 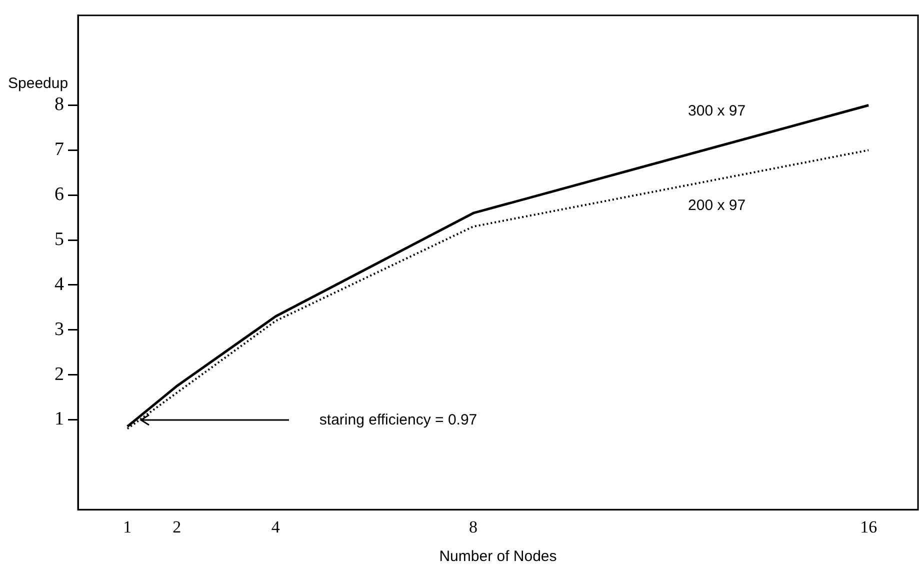 I want to click on x-axis-title: Number of Nodes, so click(x=498, y=557).